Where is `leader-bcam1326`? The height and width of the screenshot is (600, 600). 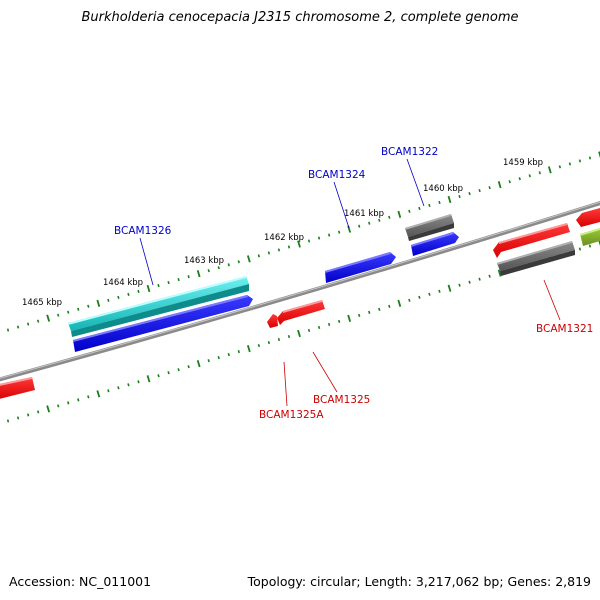
leader-bcam1326 is located at coordinates (146, 261).